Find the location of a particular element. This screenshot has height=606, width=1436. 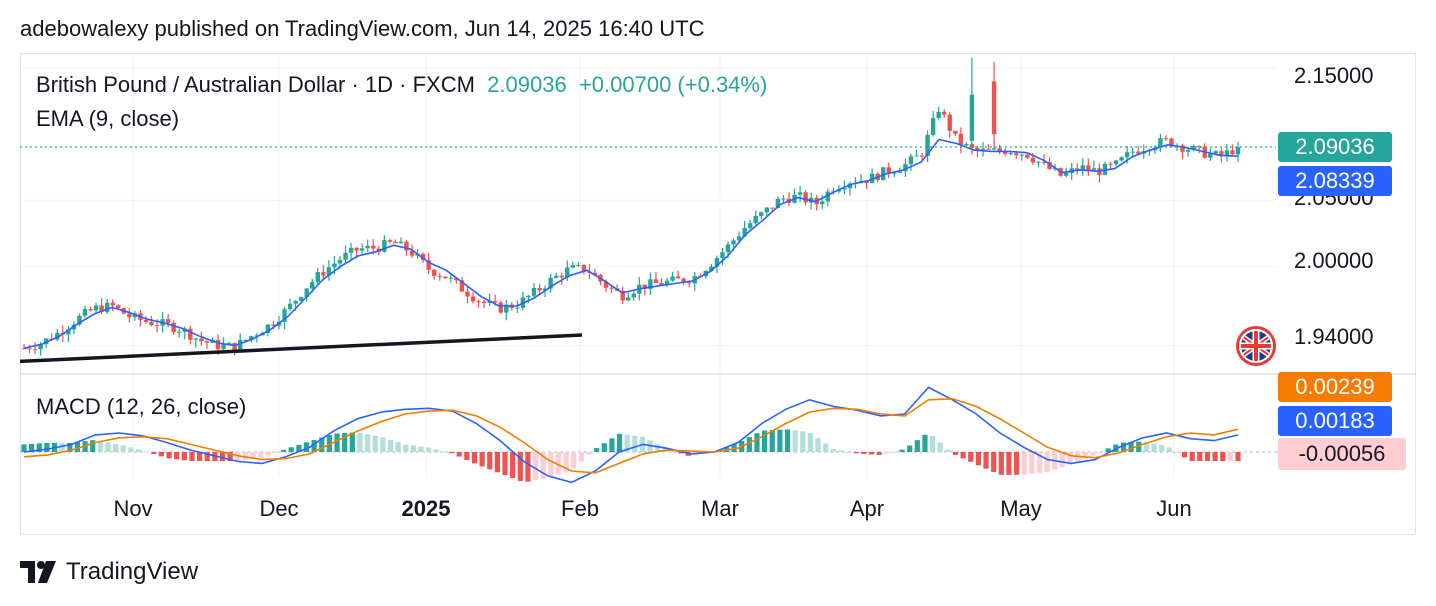

ema-legend: EMA (9, close) is located at coordinates (107, 119).